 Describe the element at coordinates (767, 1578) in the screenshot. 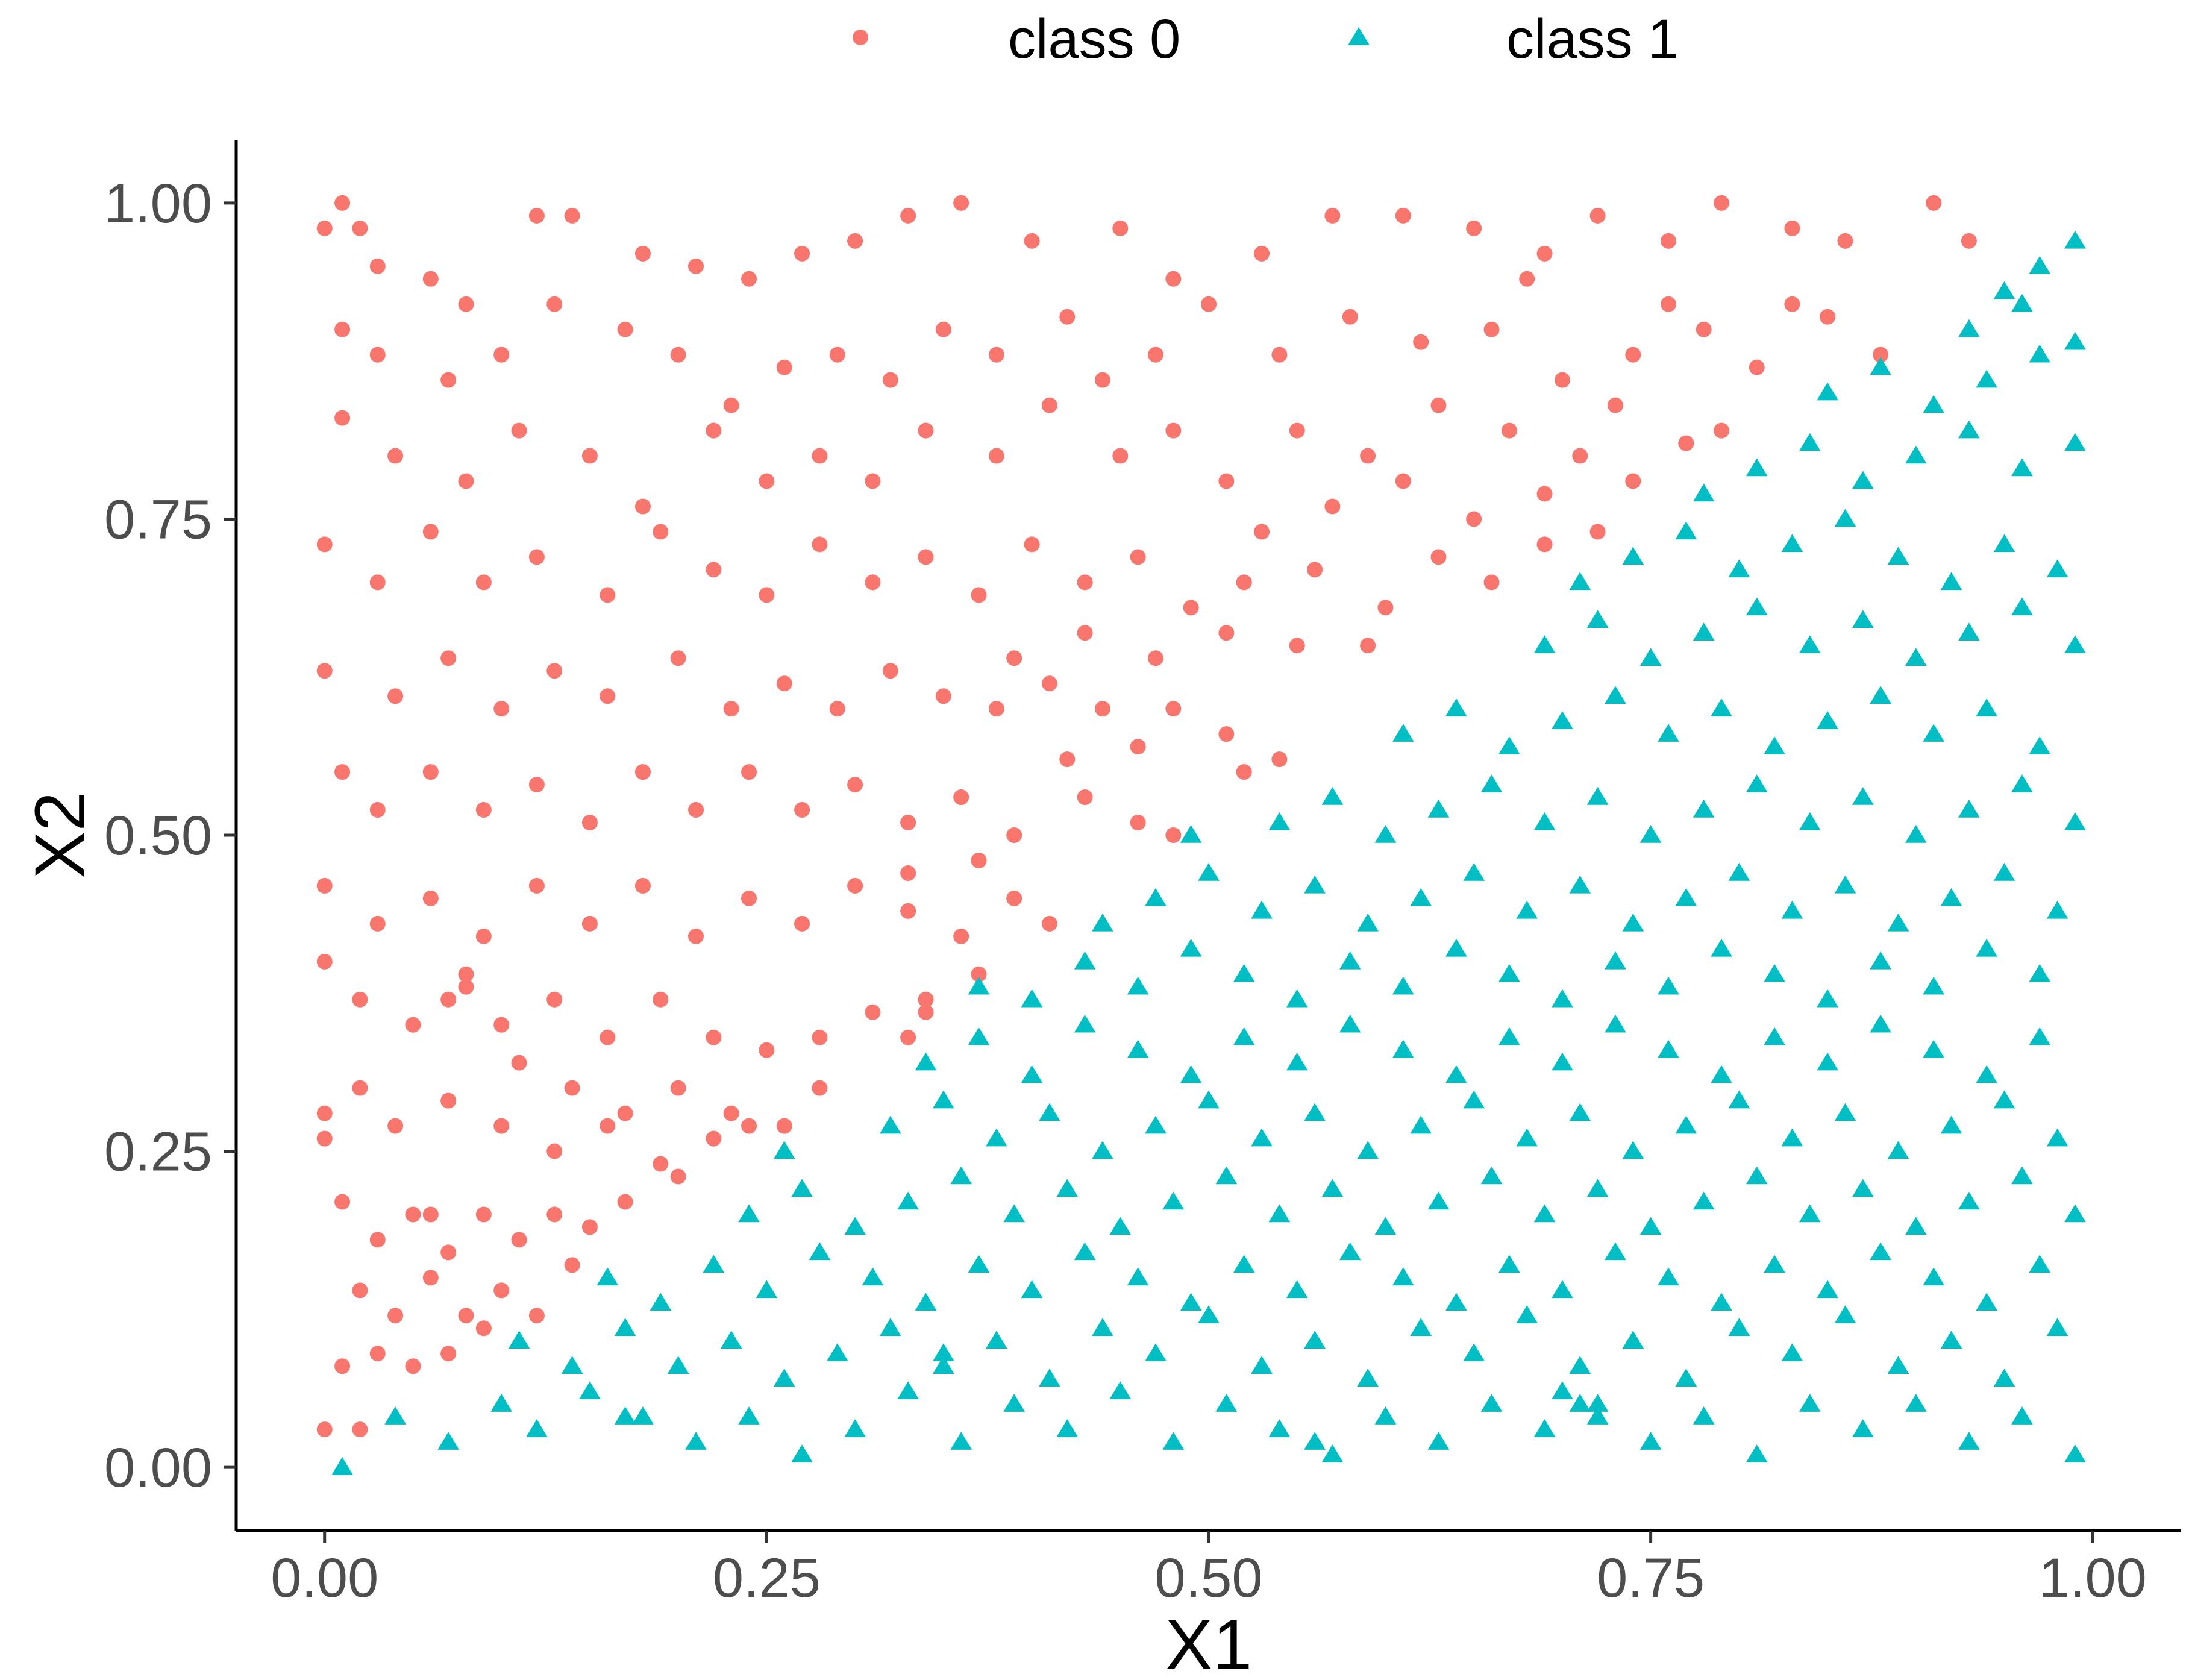

I see `x-tick-label: 0.25` at that location.